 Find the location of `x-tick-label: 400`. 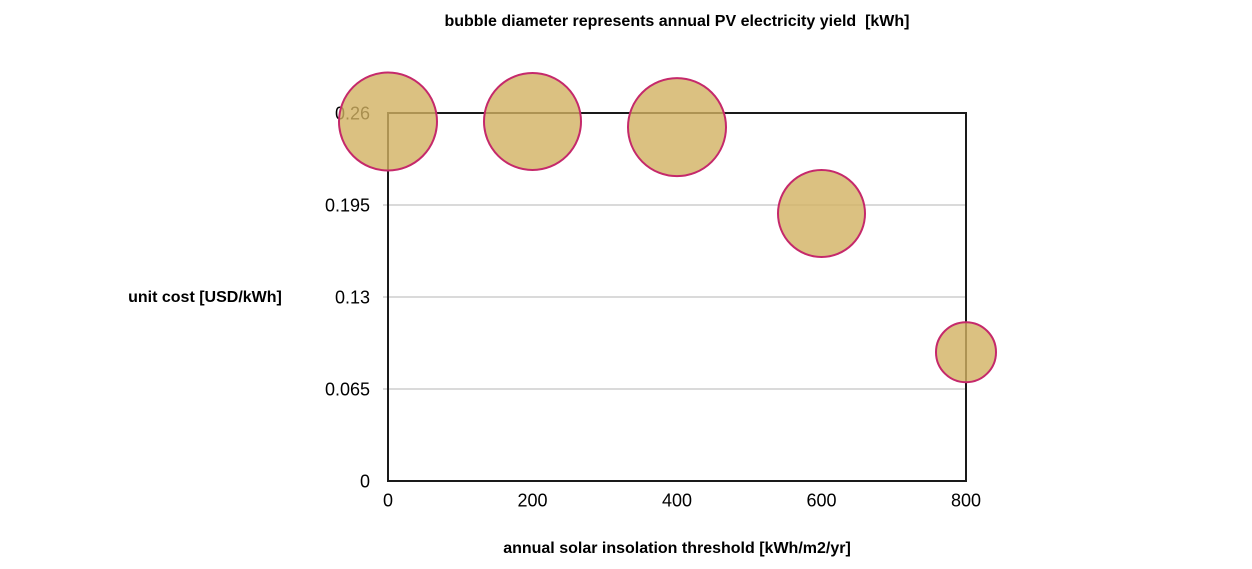

x-tick-label: 400 is located at coordinates (677, 501).